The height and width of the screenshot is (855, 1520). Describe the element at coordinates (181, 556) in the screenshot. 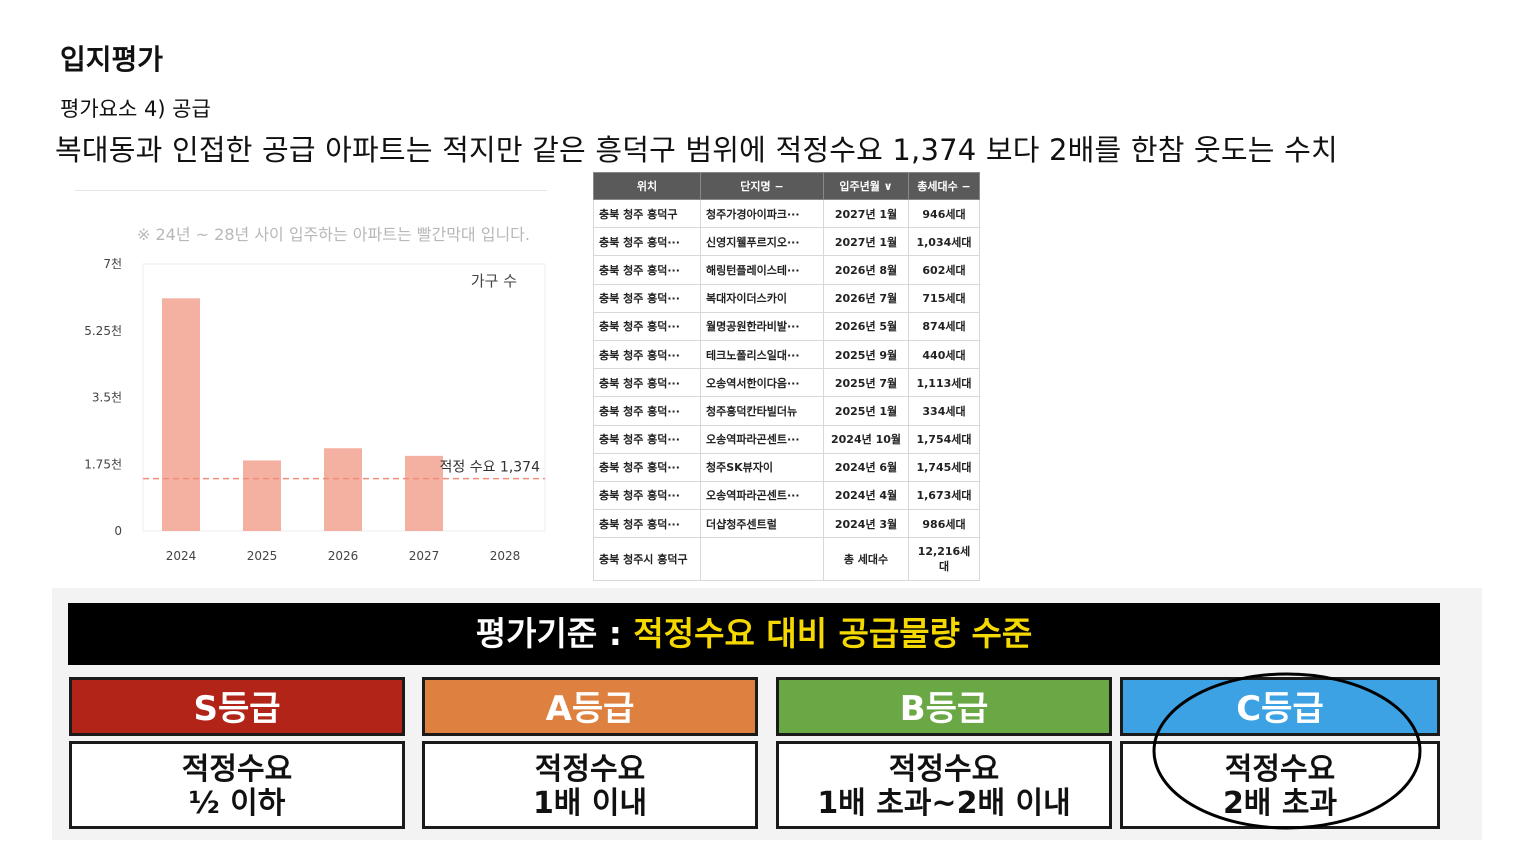

I see `x-tick-label: 2024` at that location.